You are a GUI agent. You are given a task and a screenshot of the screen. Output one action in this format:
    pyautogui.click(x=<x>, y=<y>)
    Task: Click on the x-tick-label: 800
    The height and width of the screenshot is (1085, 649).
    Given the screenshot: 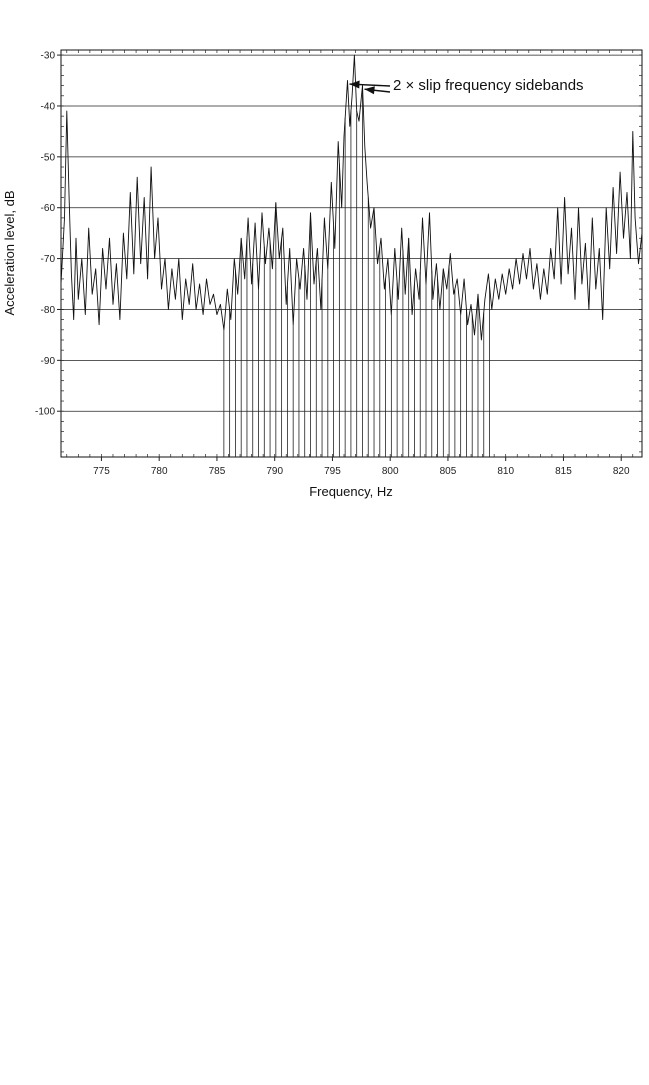 What is the action you would take?
    pyautogui.click(x=390, y=471)
    